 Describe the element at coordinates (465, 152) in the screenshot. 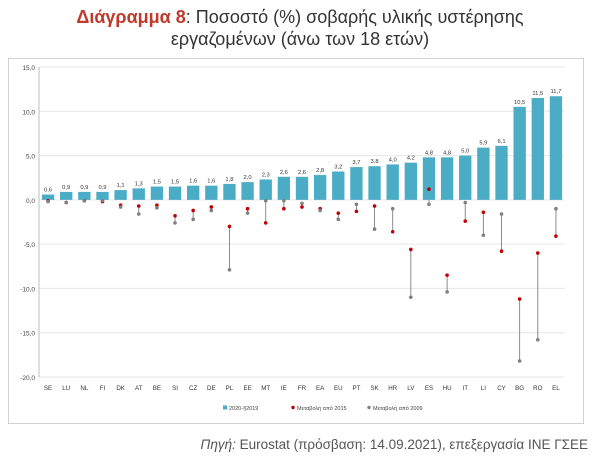

I see `bar-value-label: 5,0` at that location.